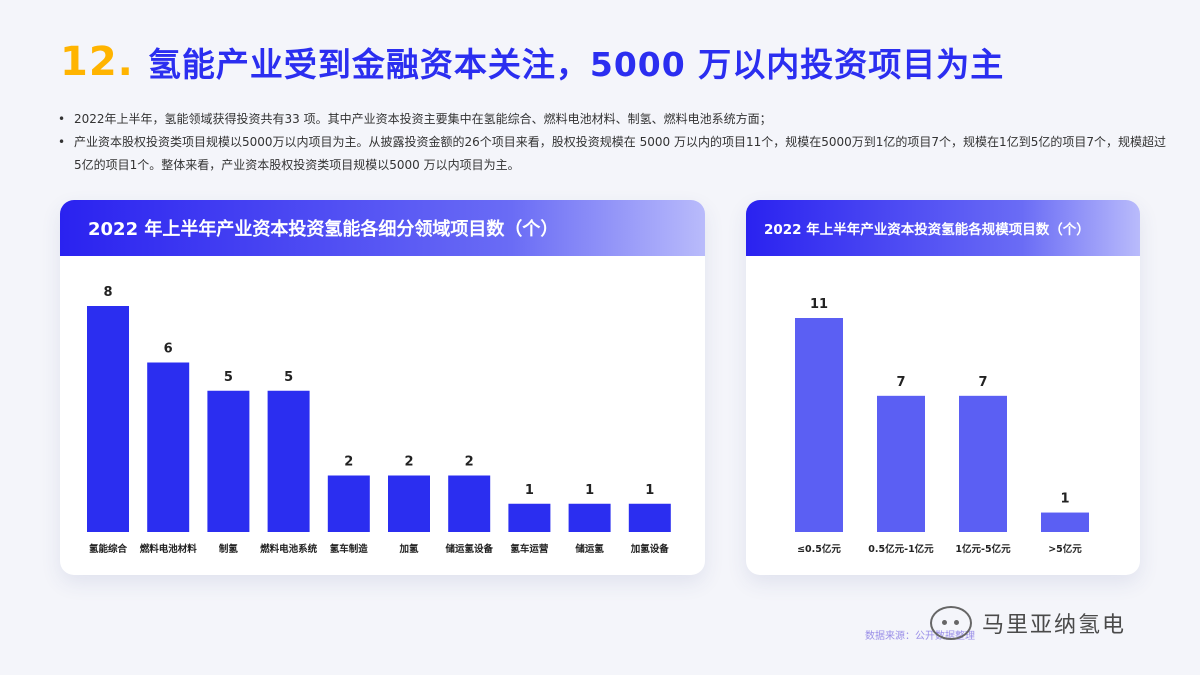  I want to click on category-label: 储运氢, so click(589, 549).